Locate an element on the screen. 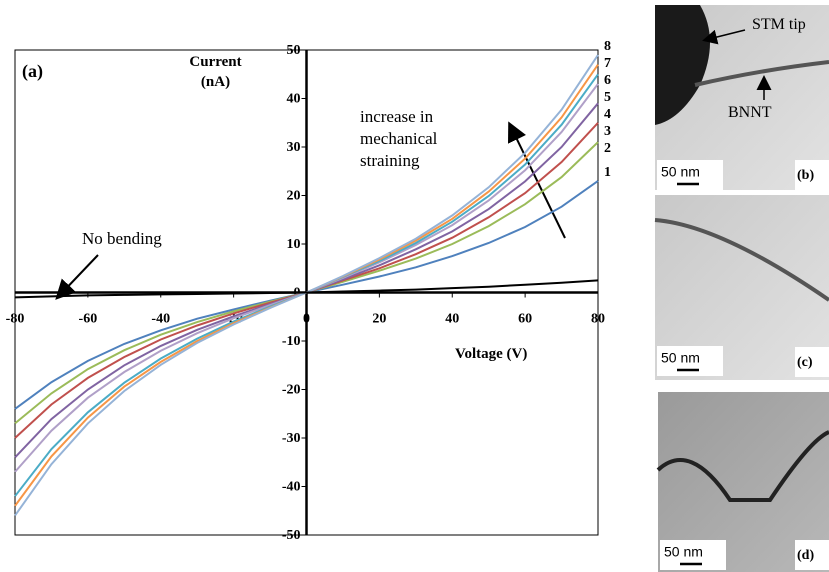 The height and width of the screenshot is (572, 829). x-tick-label: -80 is located at coordinates (15, 319).